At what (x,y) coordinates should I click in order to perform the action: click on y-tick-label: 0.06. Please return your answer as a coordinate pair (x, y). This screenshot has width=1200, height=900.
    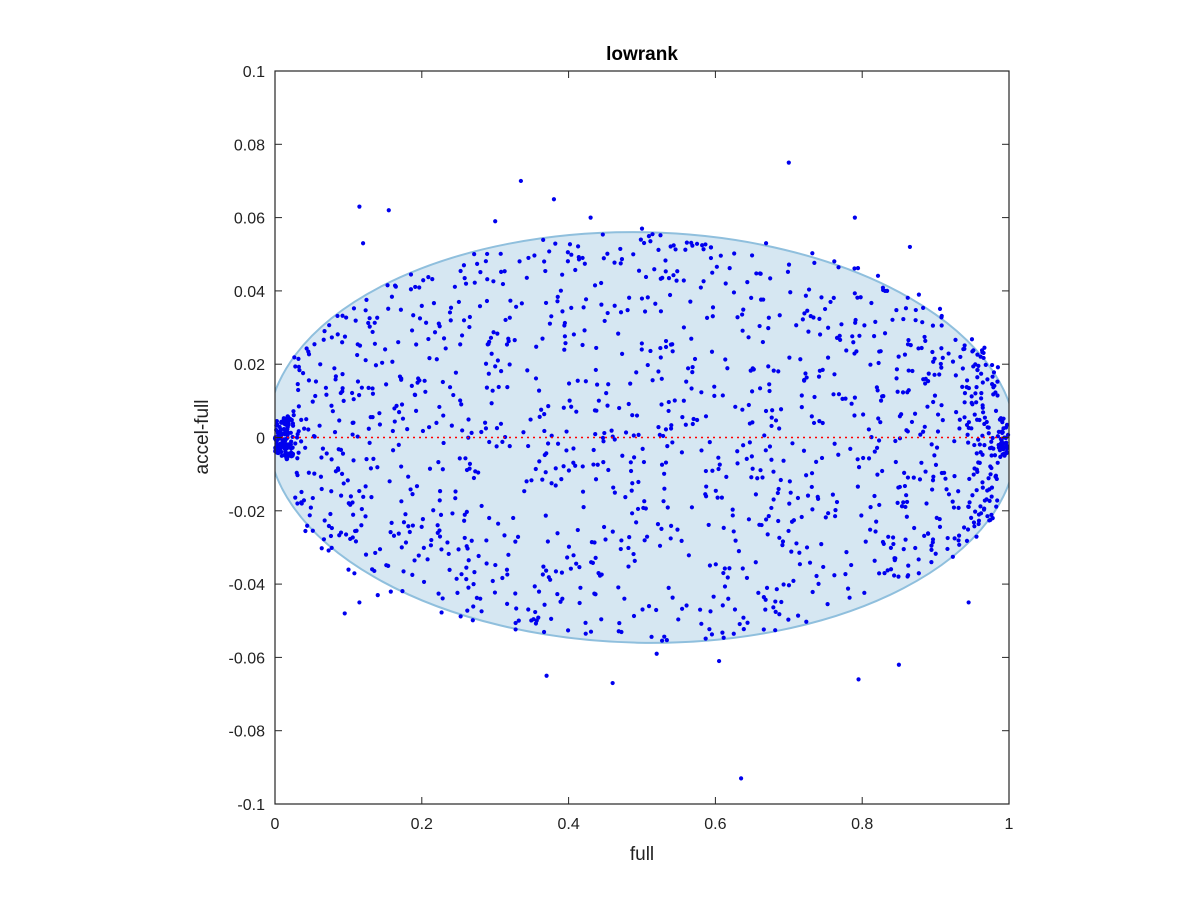
    Looking at the image, I should click on (249, 219).